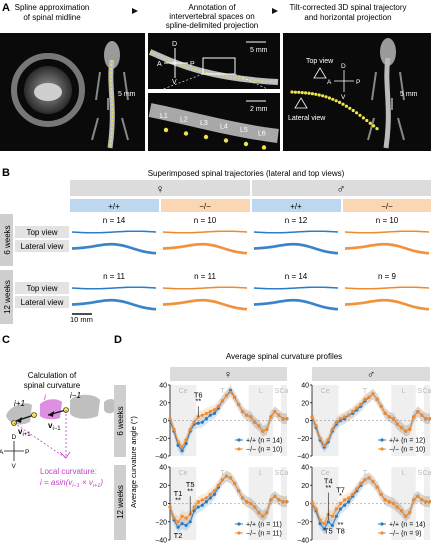 This screenshot has height=550, width=431. I want to click on lateral-view-label: Lateral view, so click(307, 118).